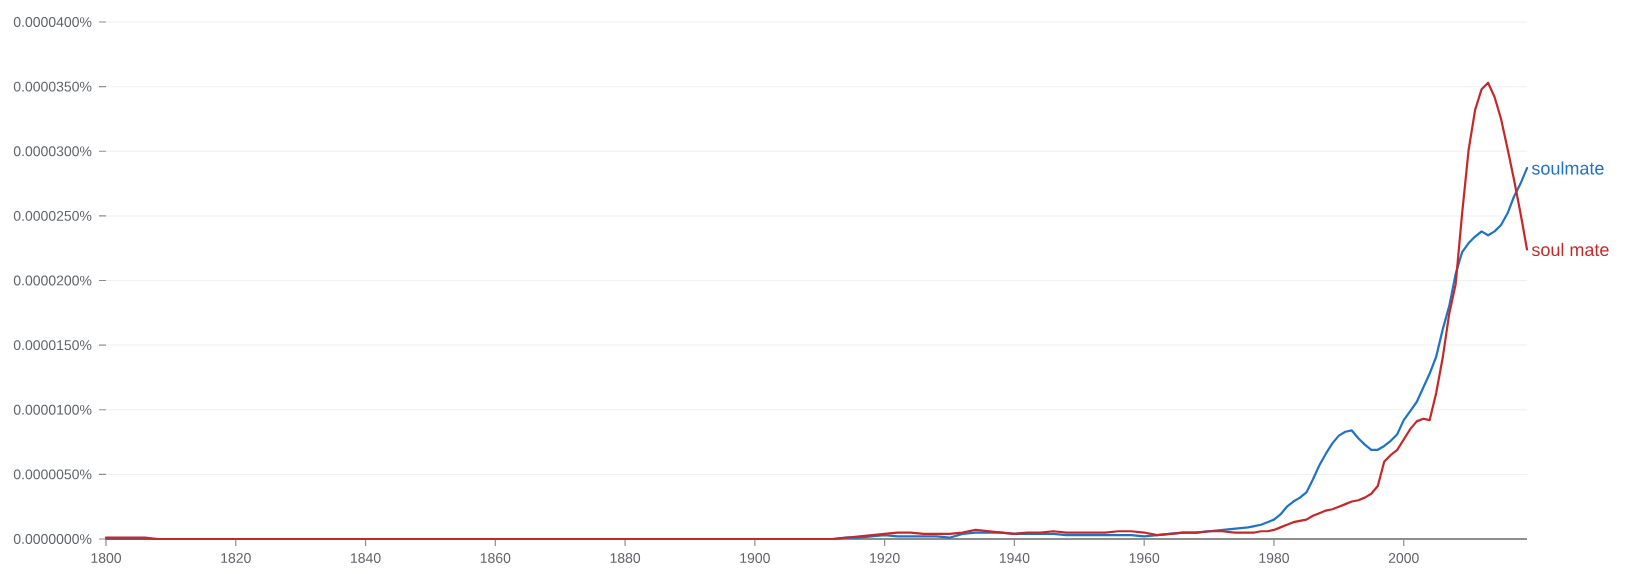 This screenshot has height=574, width=1634. I want to click on y-tick-label: 0.0000250%, so click(52, 215).